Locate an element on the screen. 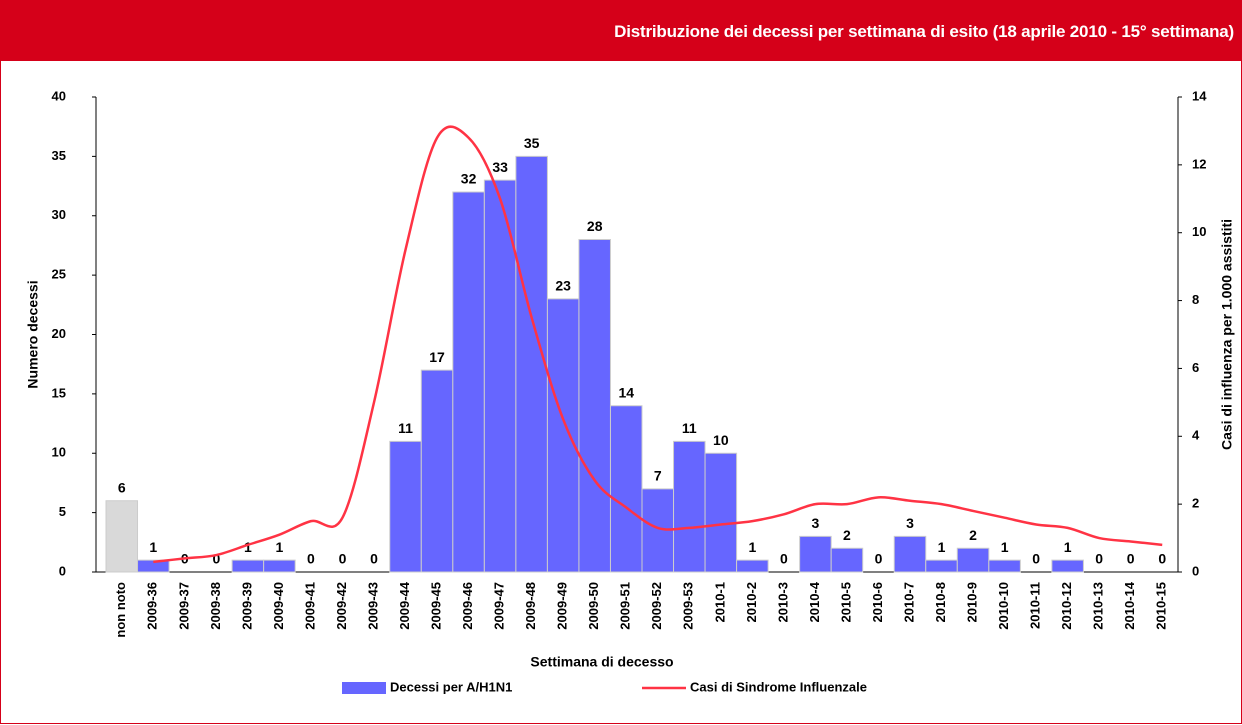 This screenshot has height=725, width=1242. x-tick-label: 2009-48 is located at coordinates (530, 606).